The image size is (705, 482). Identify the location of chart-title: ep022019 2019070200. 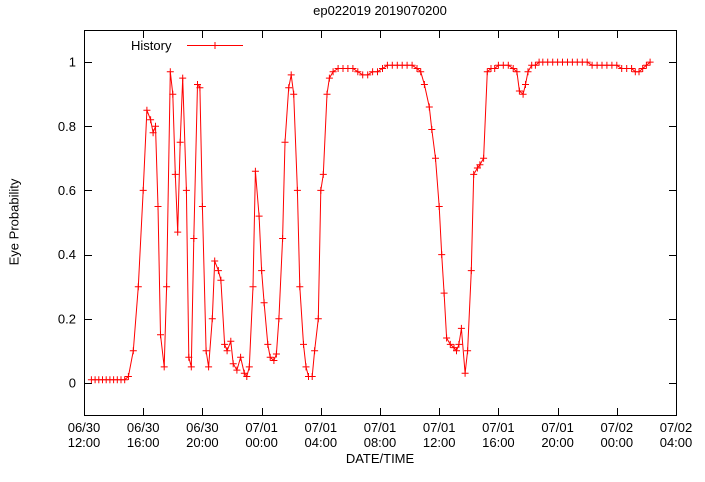
(380, 10).